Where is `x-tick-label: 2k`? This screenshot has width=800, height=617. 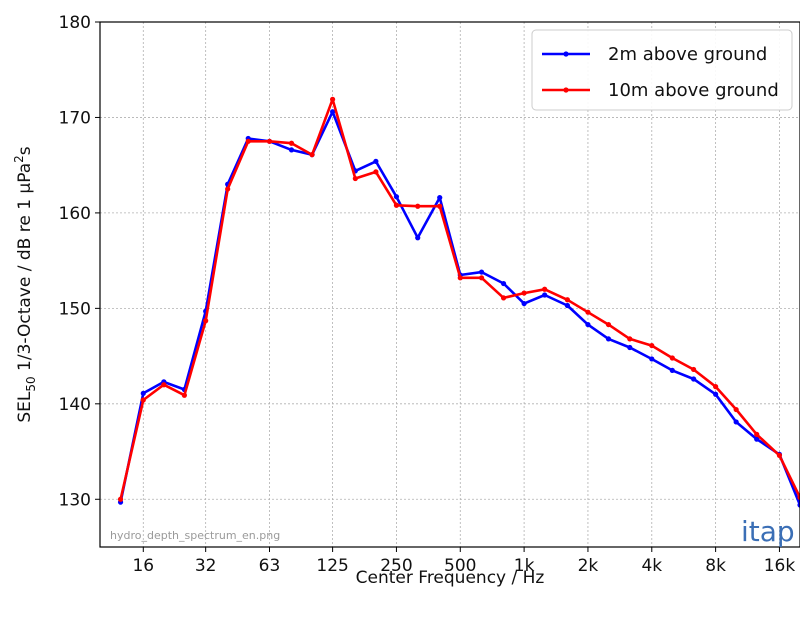 x-tick-label: 2k is located at coordinates (588, 566).